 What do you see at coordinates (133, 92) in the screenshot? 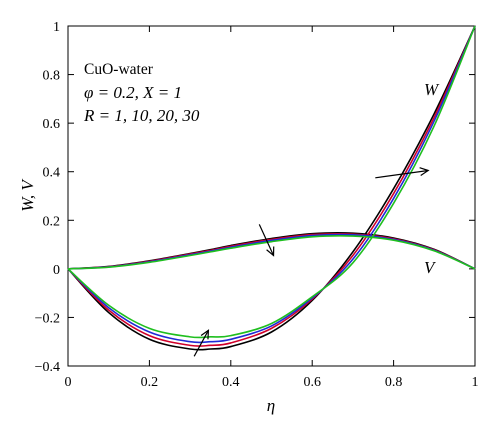
I see `annotation-params: φ = 0.2, X = 1` at bounding box center [133, 92].